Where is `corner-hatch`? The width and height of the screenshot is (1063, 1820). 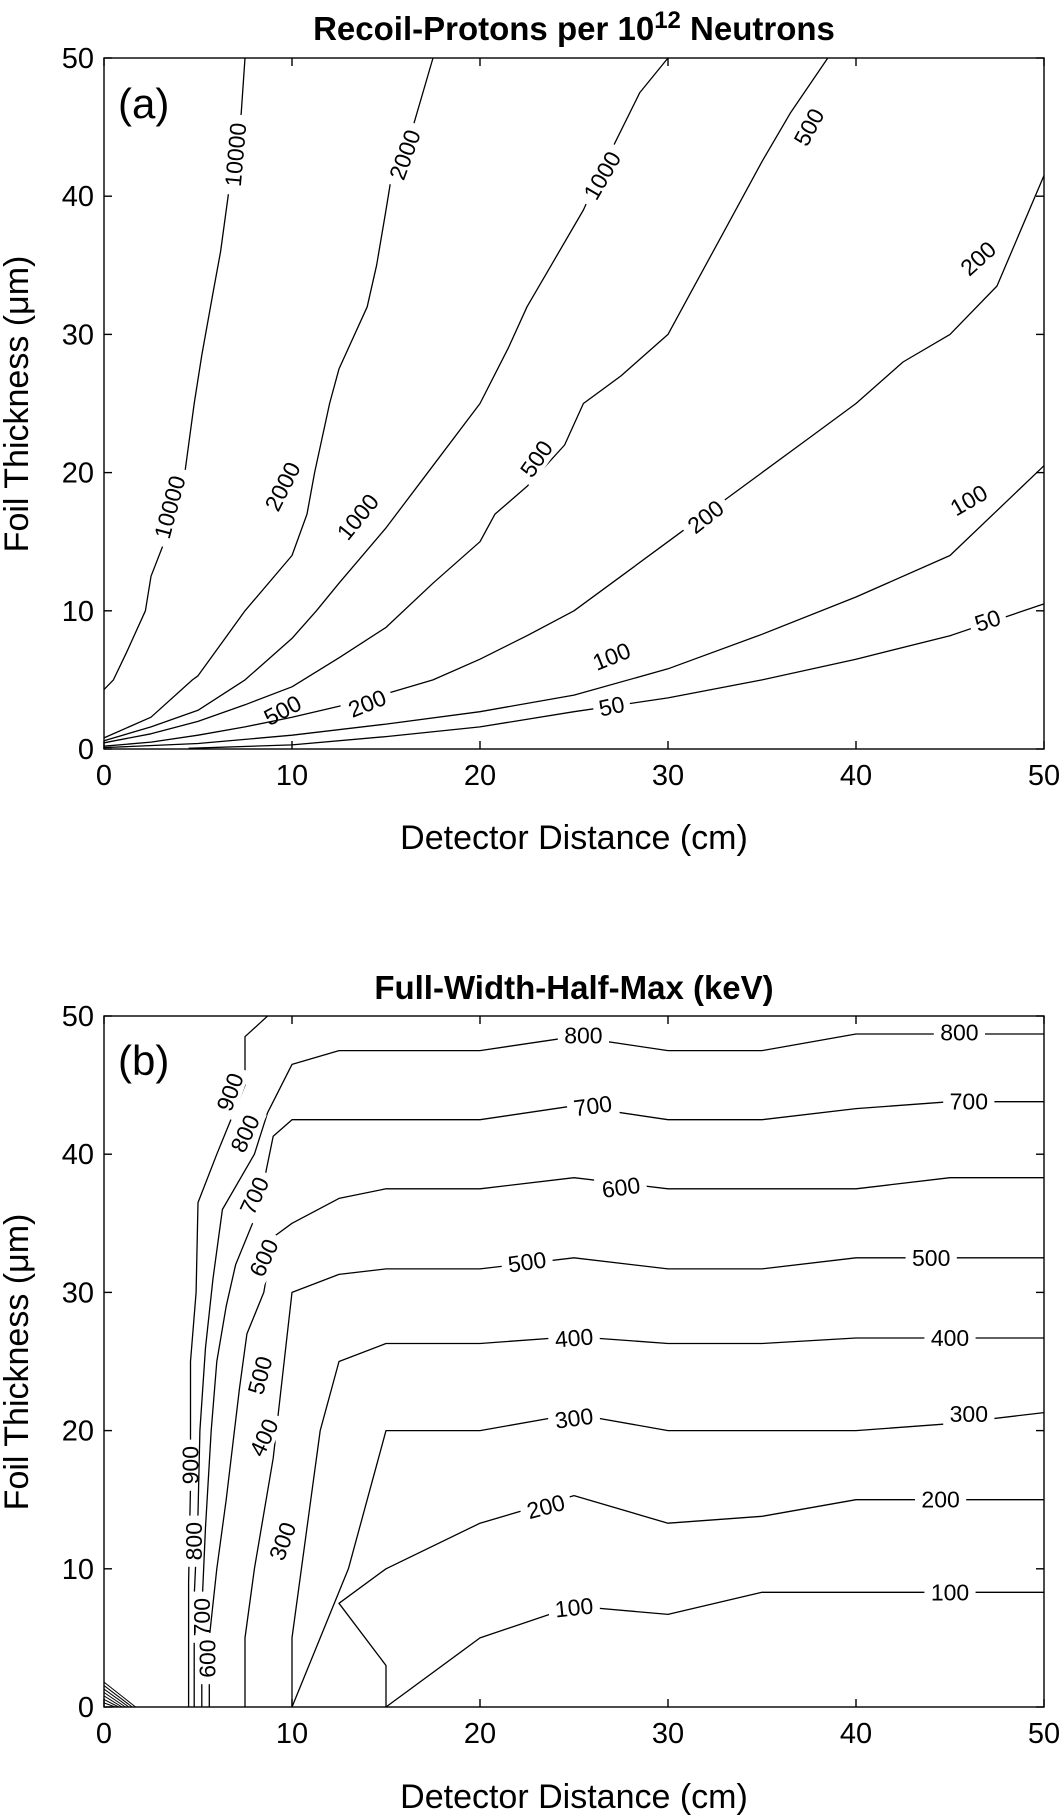
corner-hatch is located at coordinates (119, 1694).